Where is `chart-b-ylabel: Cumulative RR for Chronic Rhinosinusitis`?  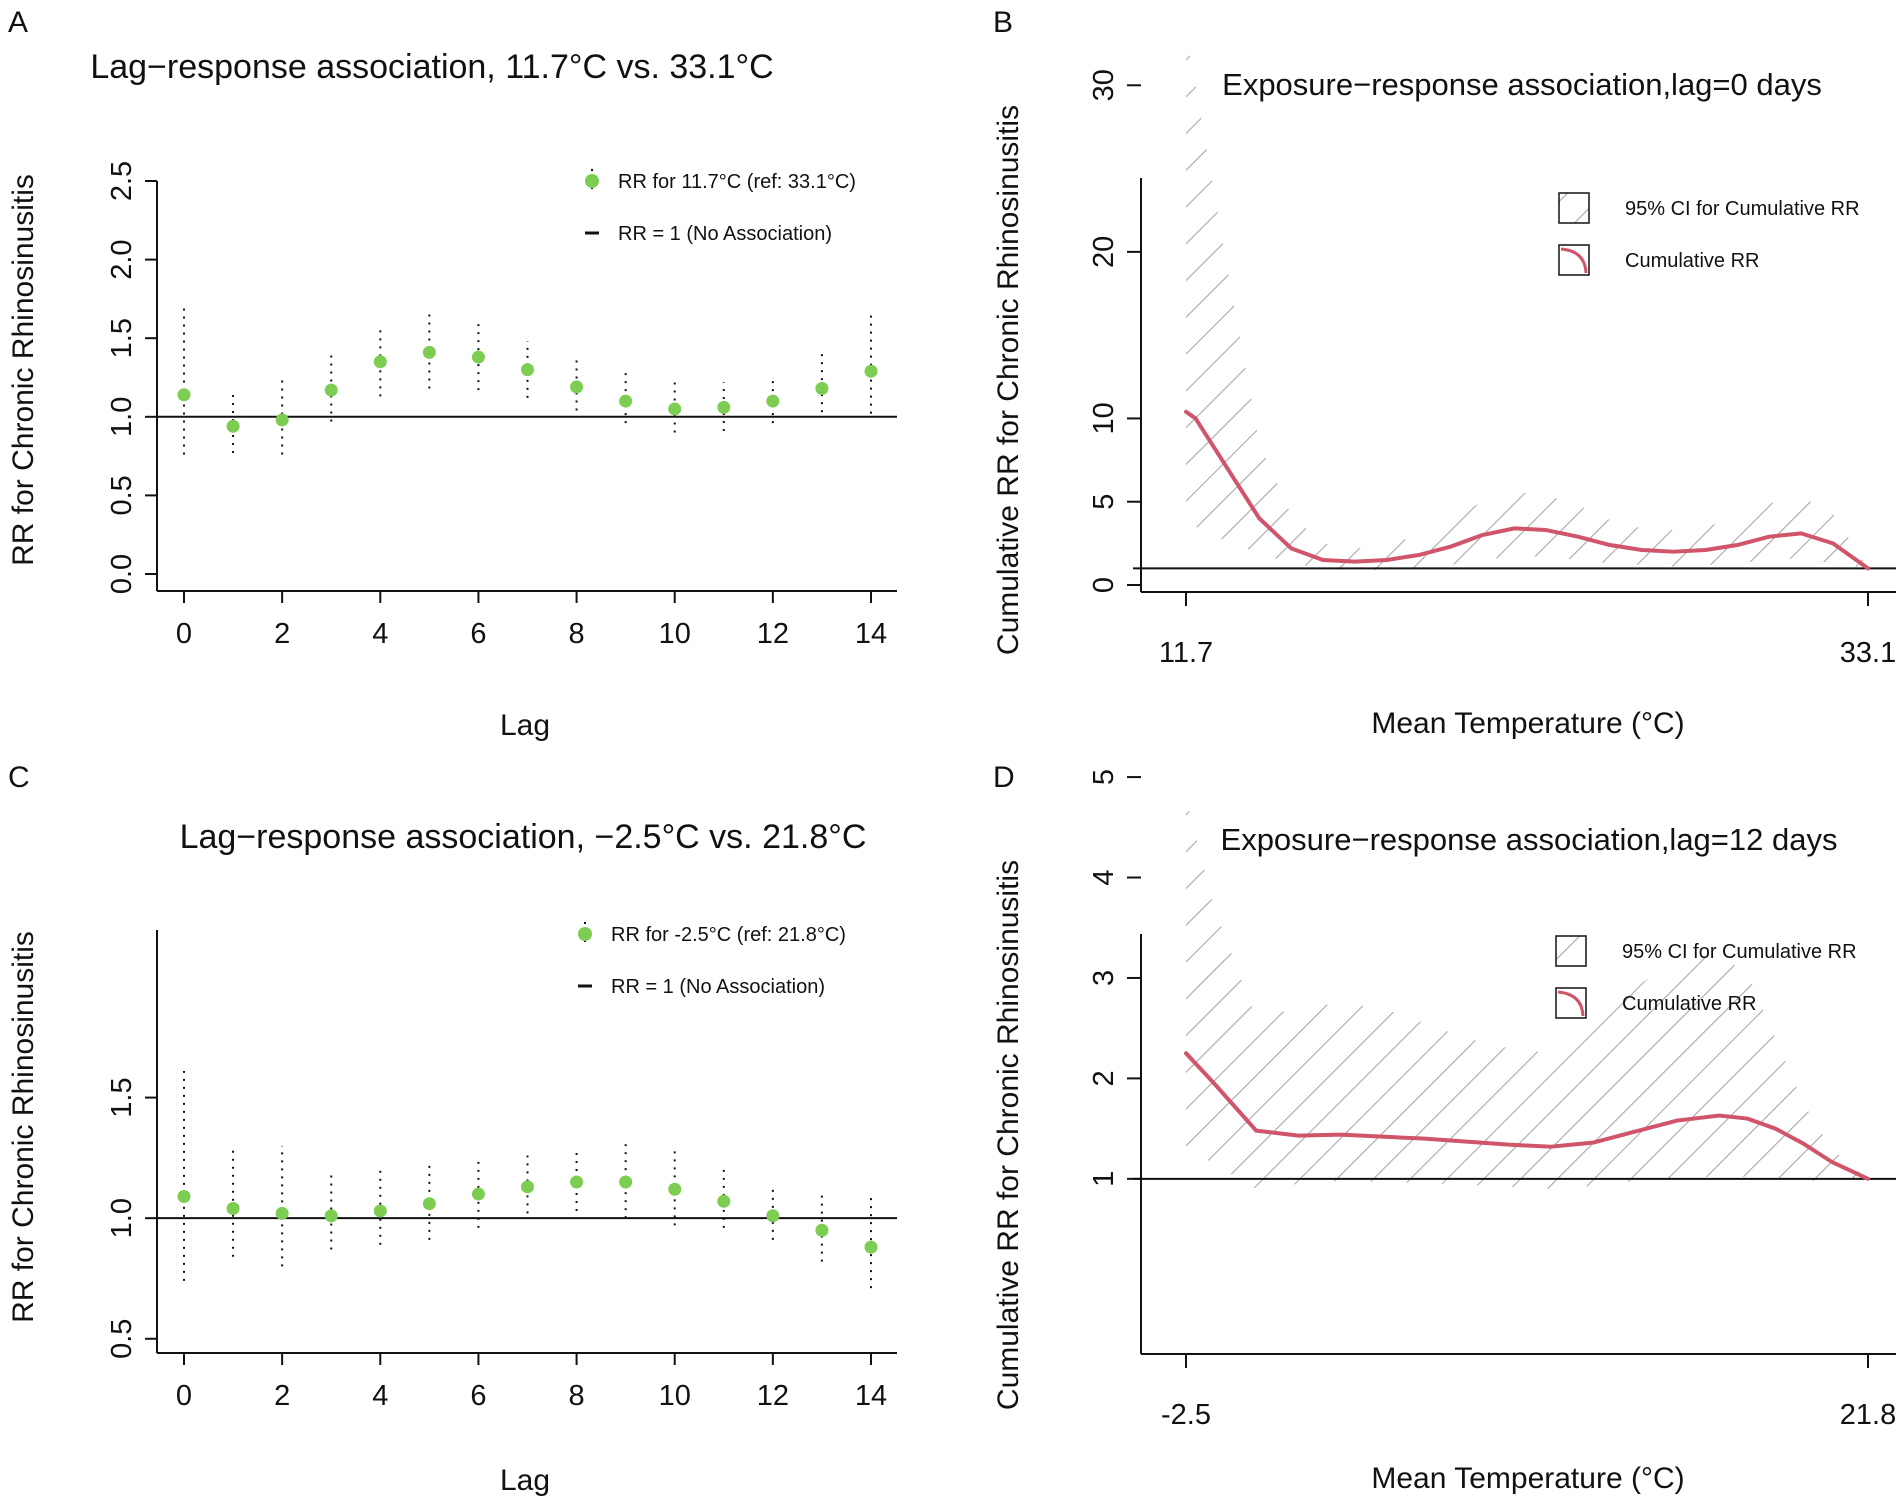
chart-b-ylabel: Cumulative RR for Chronic Rhinosinusitis is located at coordinates (1008, 380).